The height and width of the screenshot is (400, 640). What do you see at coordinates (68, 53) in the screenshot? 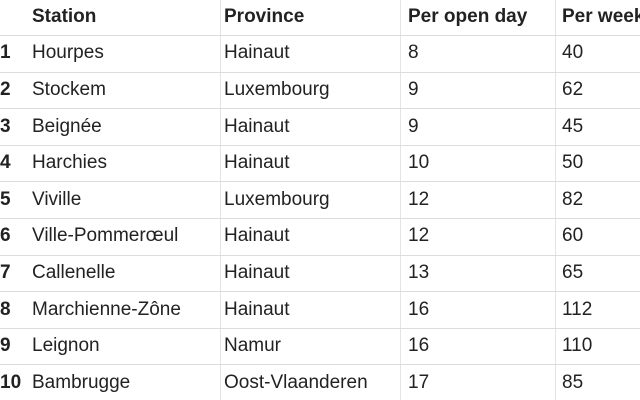
I see `table-cell: Hourpes` at bounding box center [68, 53].